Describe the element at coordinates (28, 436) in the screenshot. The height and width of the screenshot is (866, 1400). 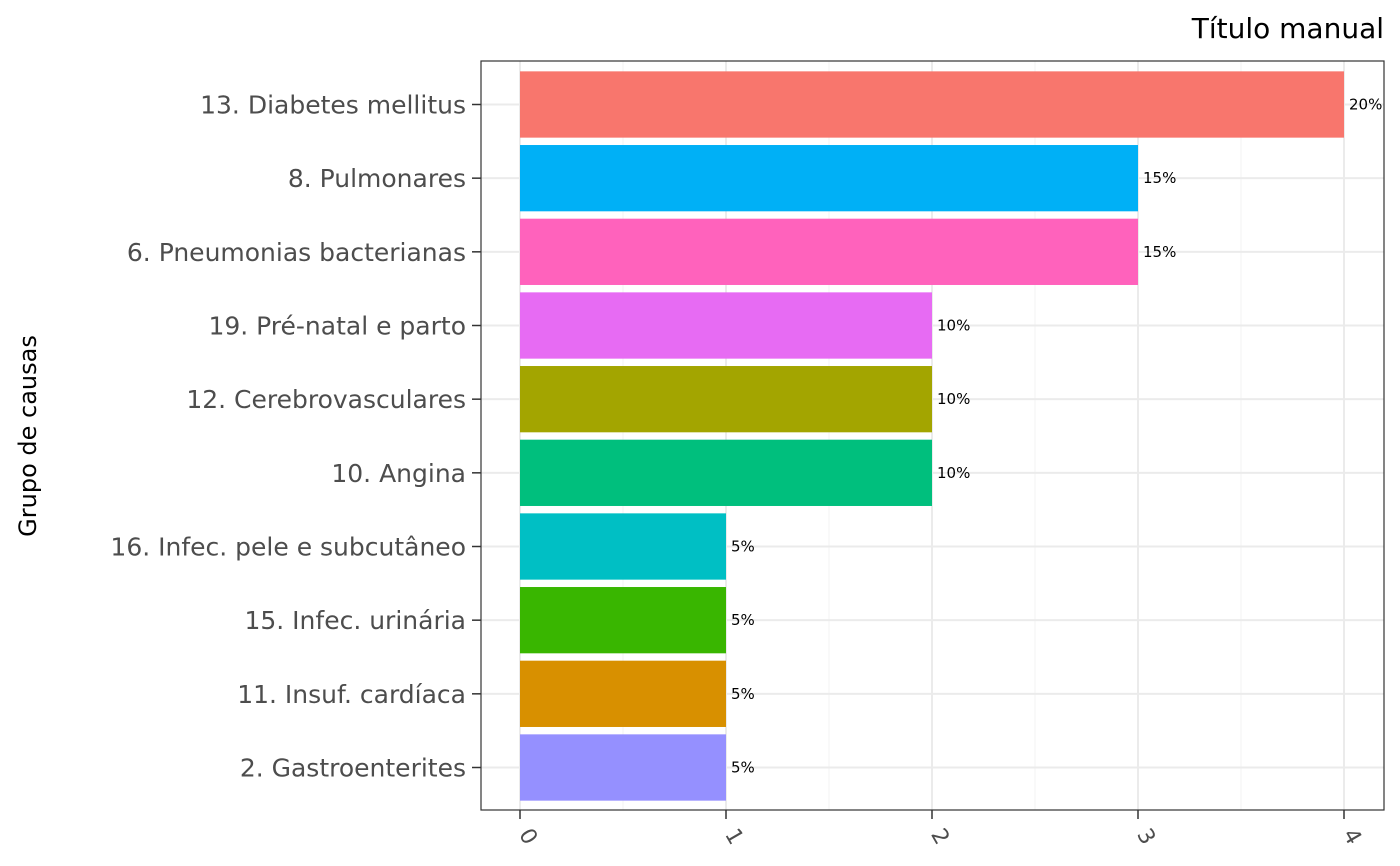
I see `y-axis-title: Grupo de causas` at that location.